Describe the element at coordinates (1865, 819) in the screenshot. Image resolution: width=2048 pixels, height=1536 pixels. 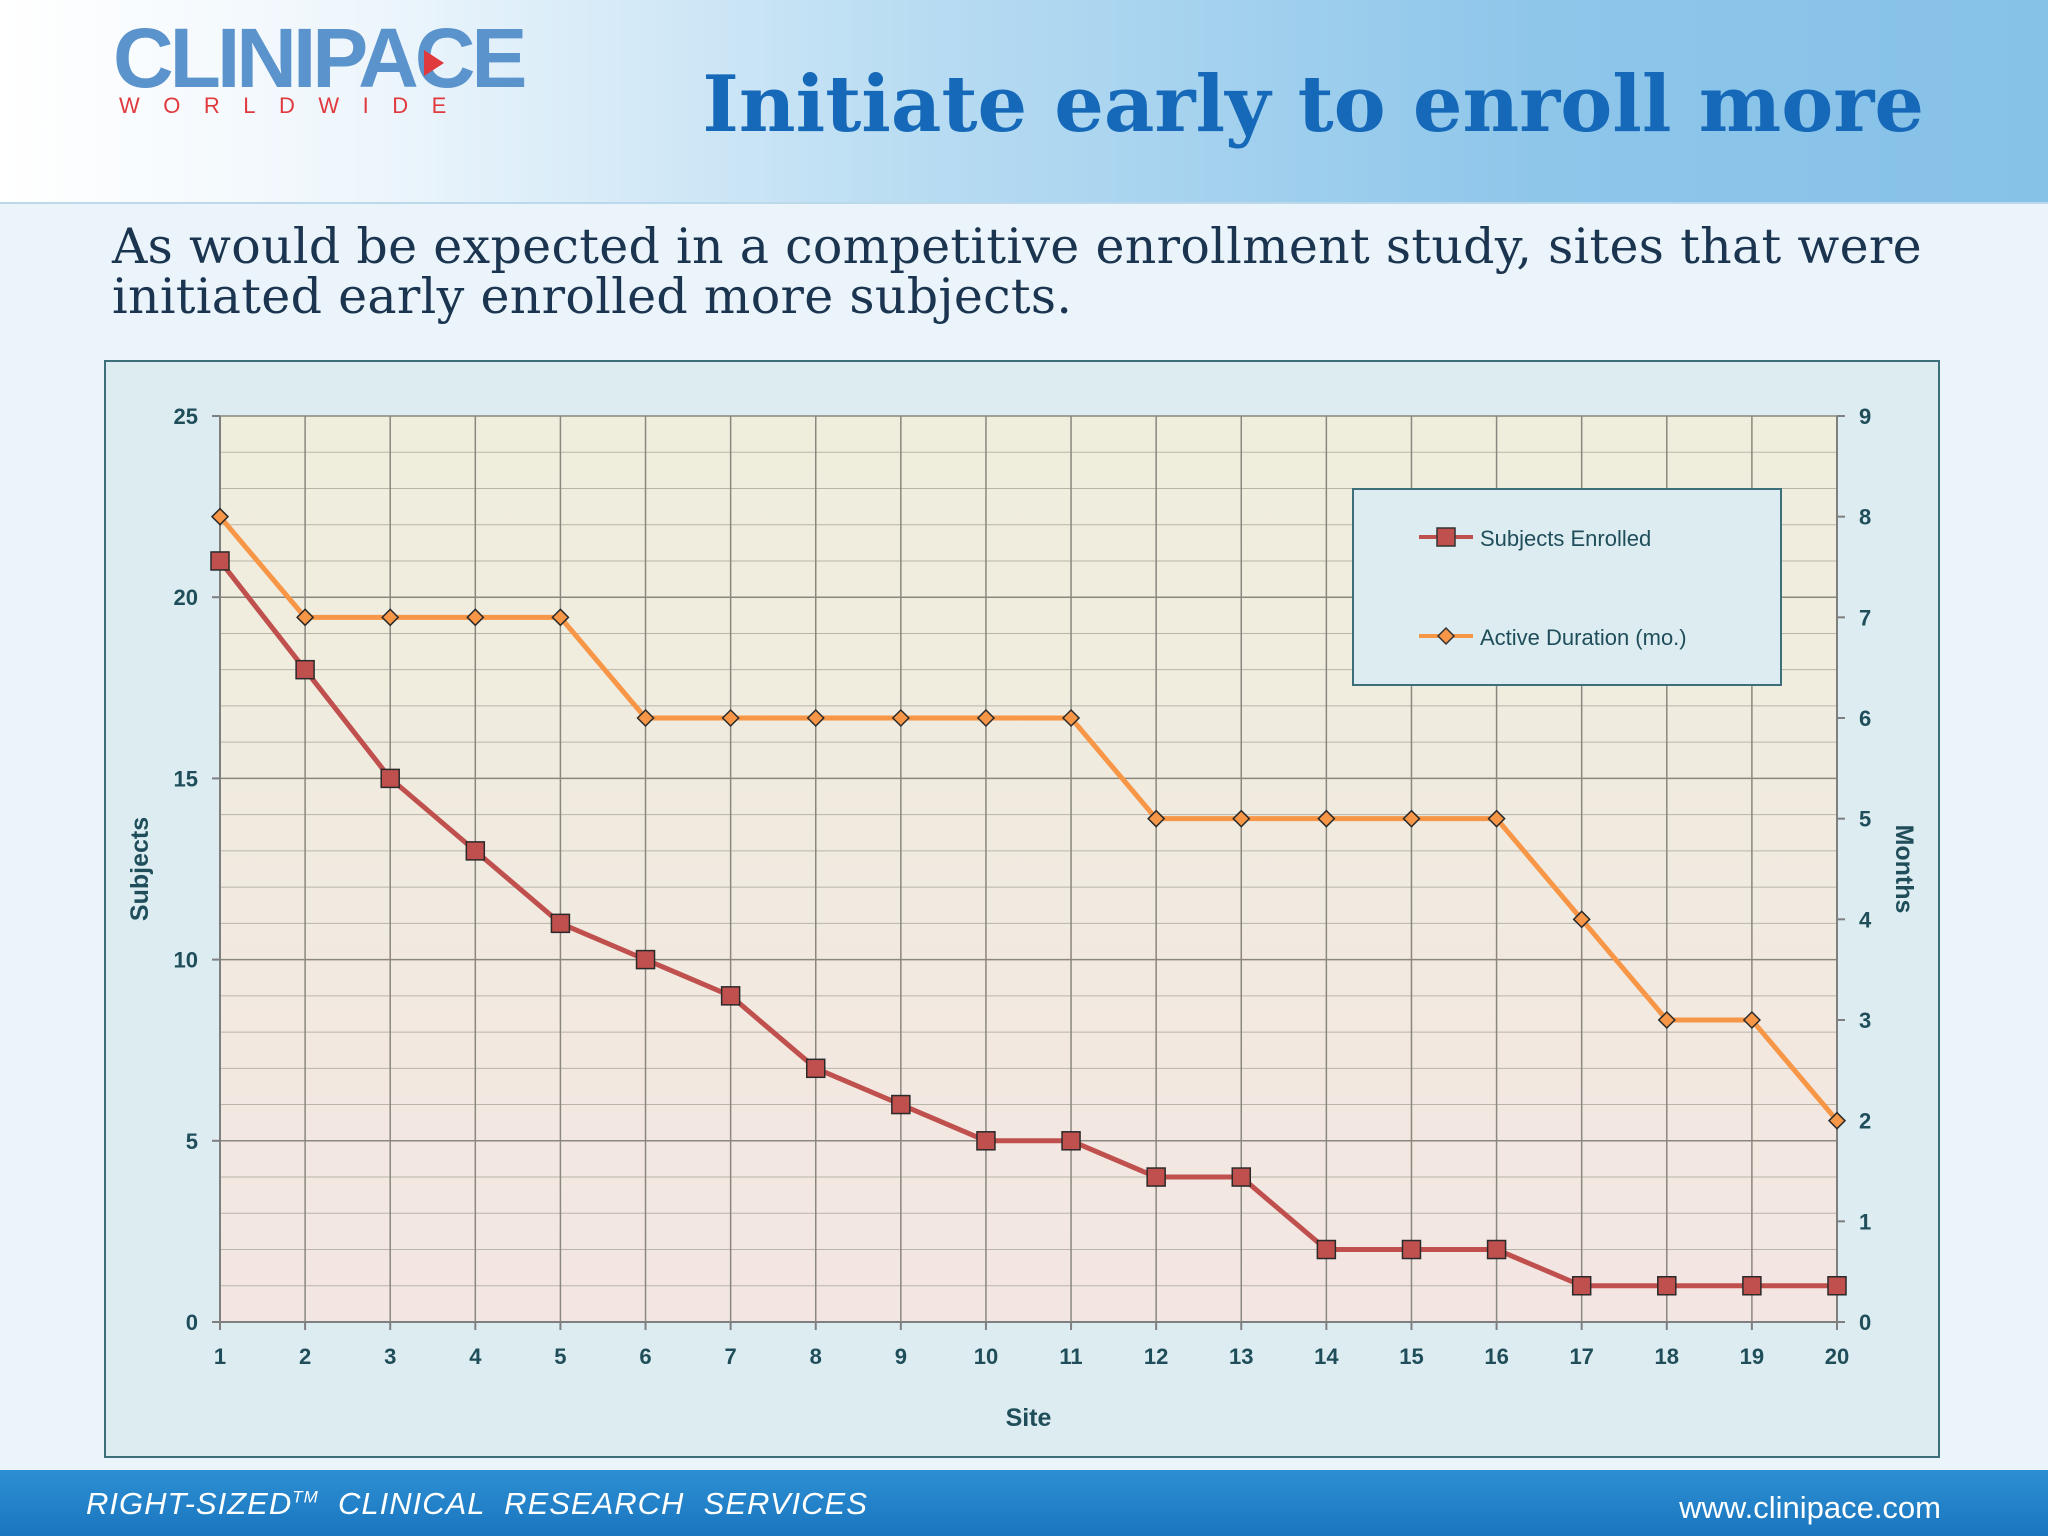
I see `y2-tick-label: 5` at that location.